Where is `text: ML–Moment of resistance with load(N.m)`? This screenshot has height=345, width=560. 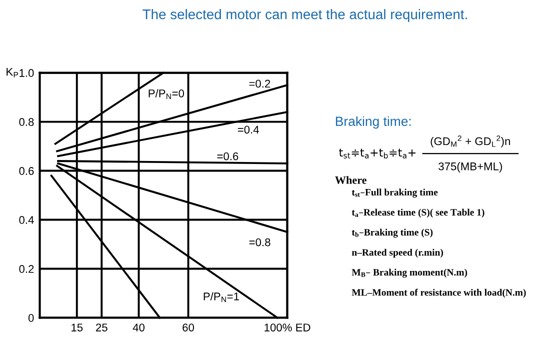
text: ML–Moment of resistance with load(N.m) is located at coordinates (439, 293).